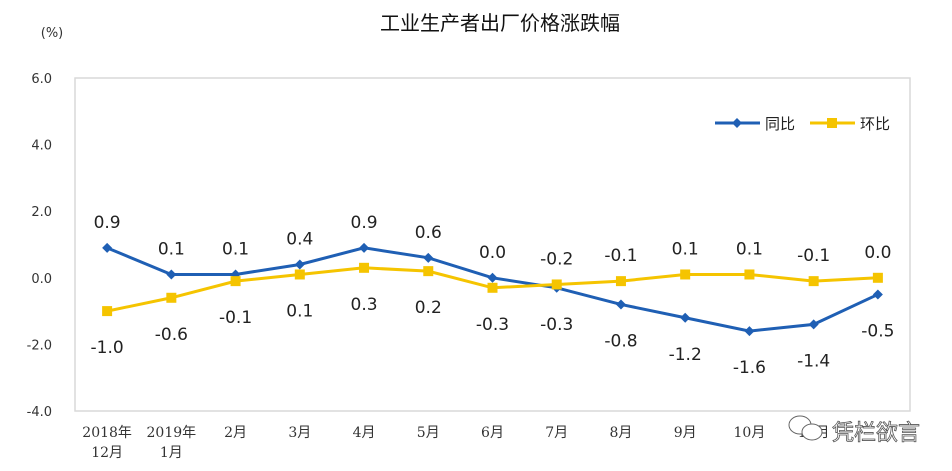 The width and height of the screenshot is (952, 471). Describe the element at coordinates (299, 433) in the screenshot. I see `x-tick-label: 3月` at that location.